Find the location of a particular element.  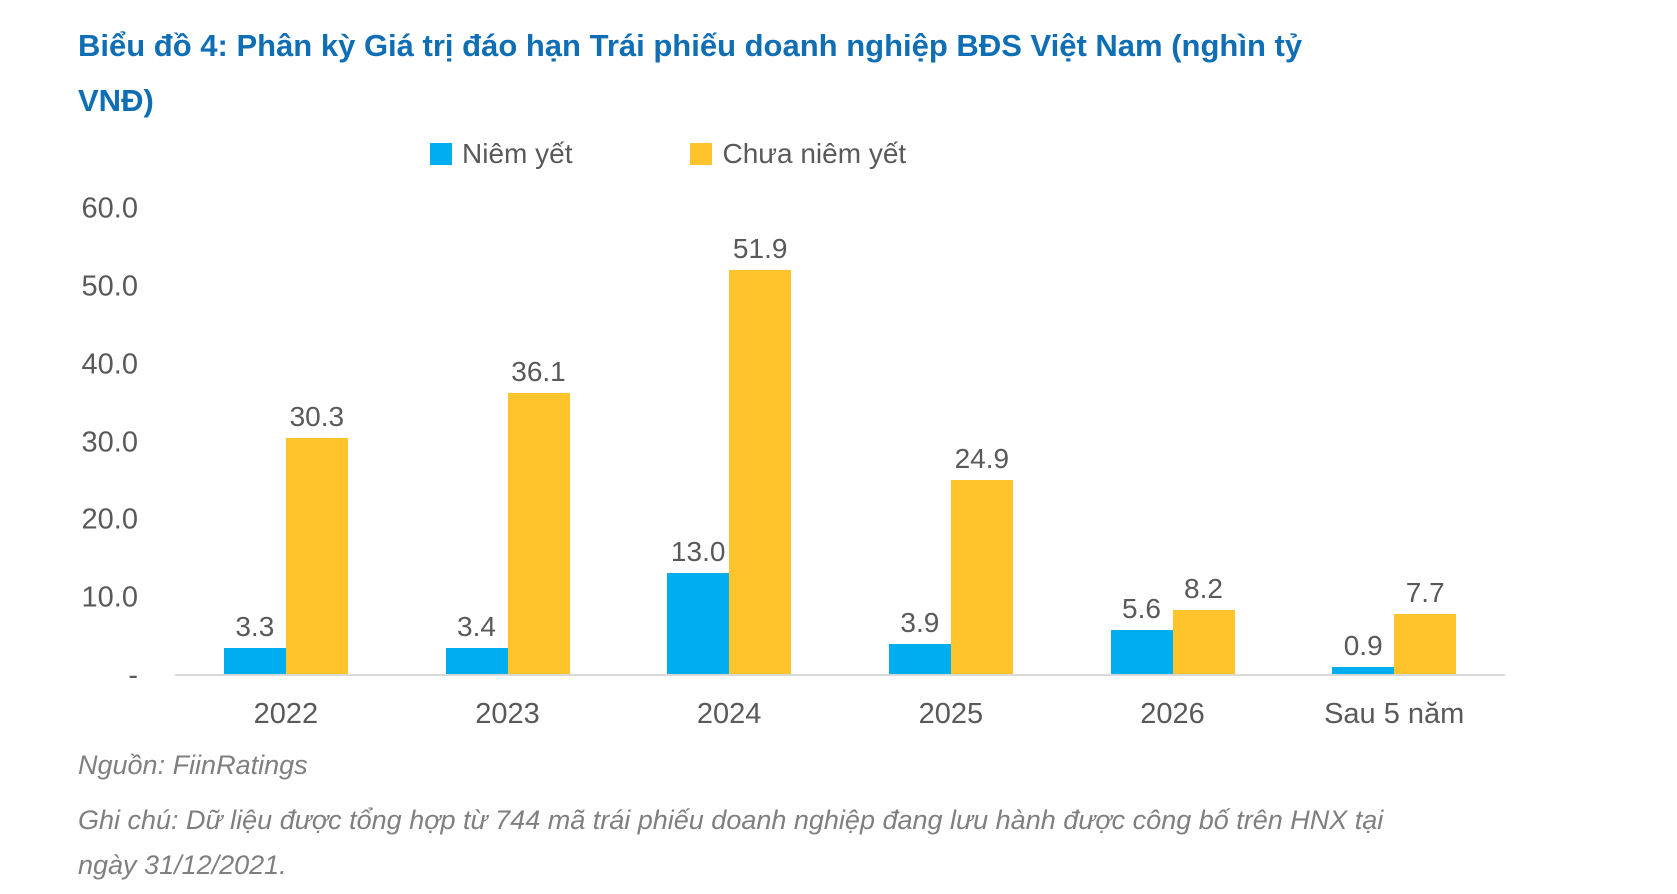

bar-column: 8.2 is located at coordinates (1203, 623).